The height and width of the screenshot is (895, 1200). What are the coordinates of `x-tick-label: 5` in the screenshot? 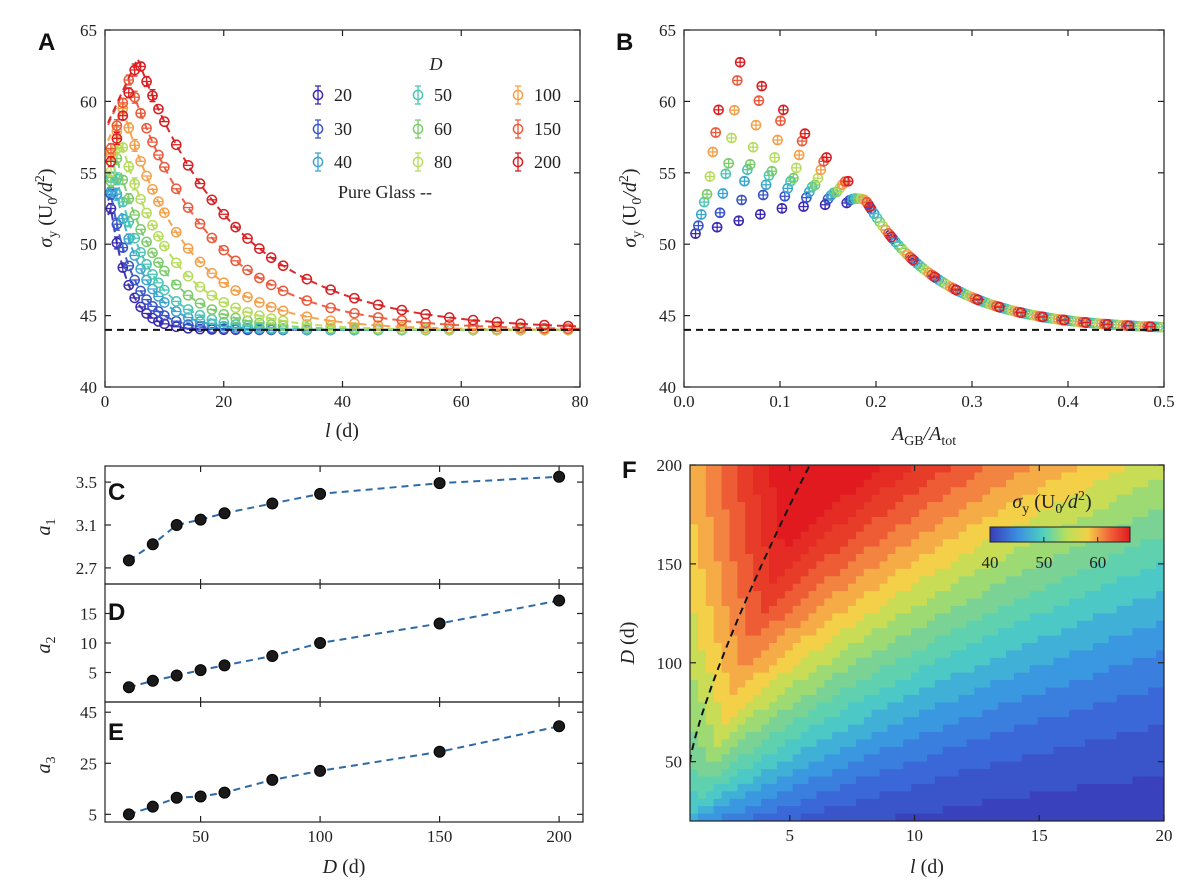 It's located at (790, 835).